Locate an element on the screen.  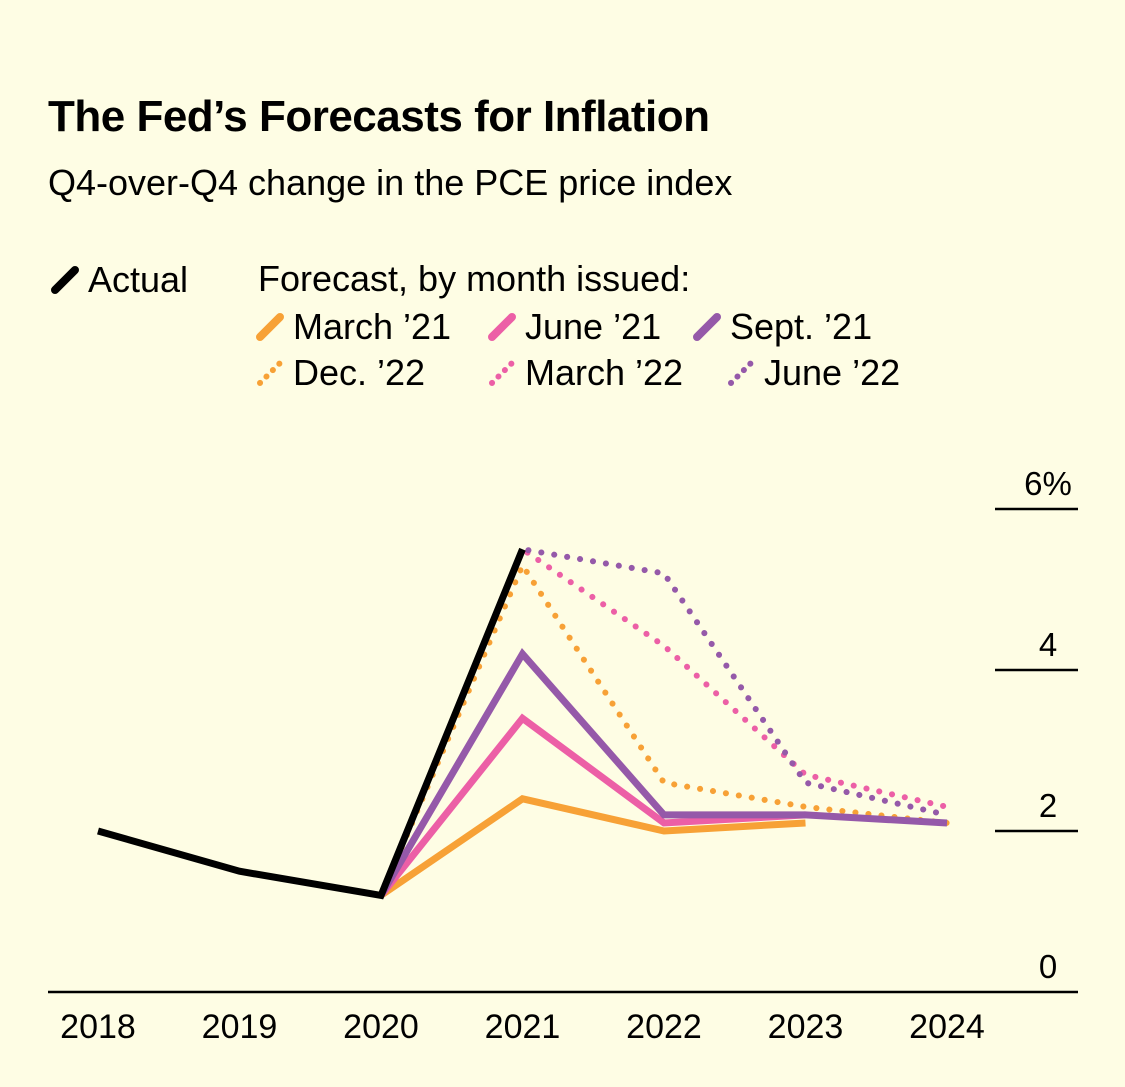
legend-actual-swatch is located at coordinates (65, 280).